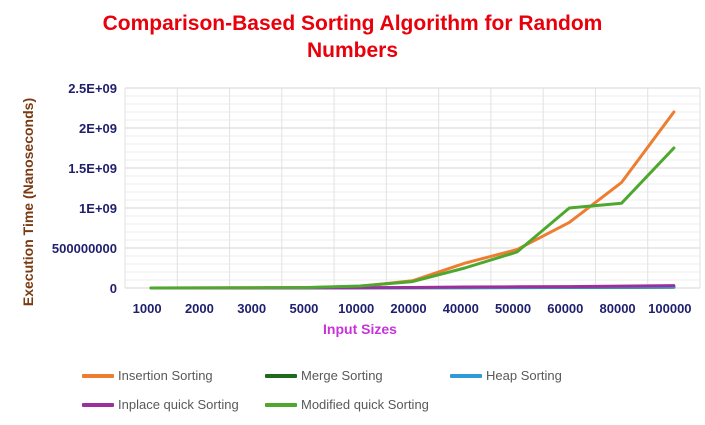  I want to click on legend-item-merge: Merge Sorting, so click(324, 375).